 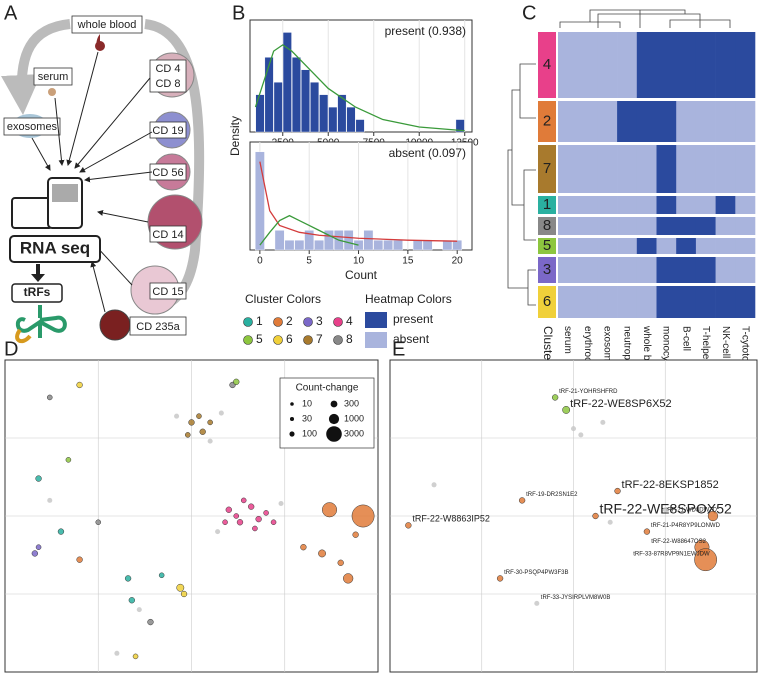 I want to click on column-label: T-cytotoxic, so click(x=745, y=350).